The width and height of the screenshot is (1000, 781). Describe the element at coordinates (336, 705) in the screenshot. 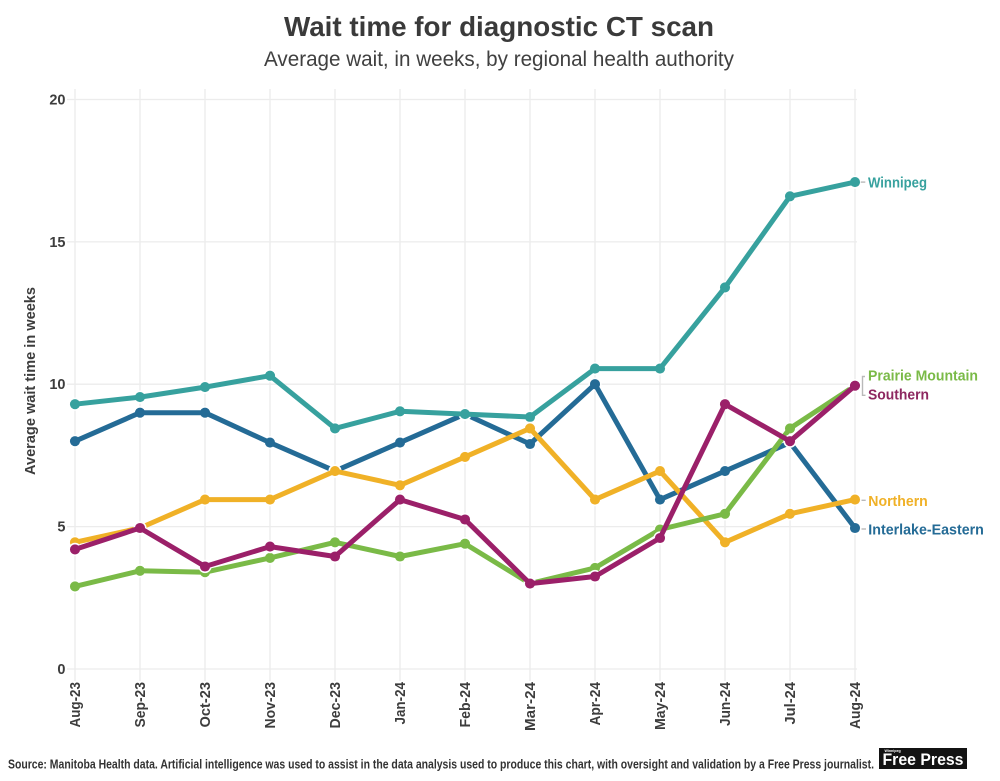

I see `svg-text: Dec-23` at that location.